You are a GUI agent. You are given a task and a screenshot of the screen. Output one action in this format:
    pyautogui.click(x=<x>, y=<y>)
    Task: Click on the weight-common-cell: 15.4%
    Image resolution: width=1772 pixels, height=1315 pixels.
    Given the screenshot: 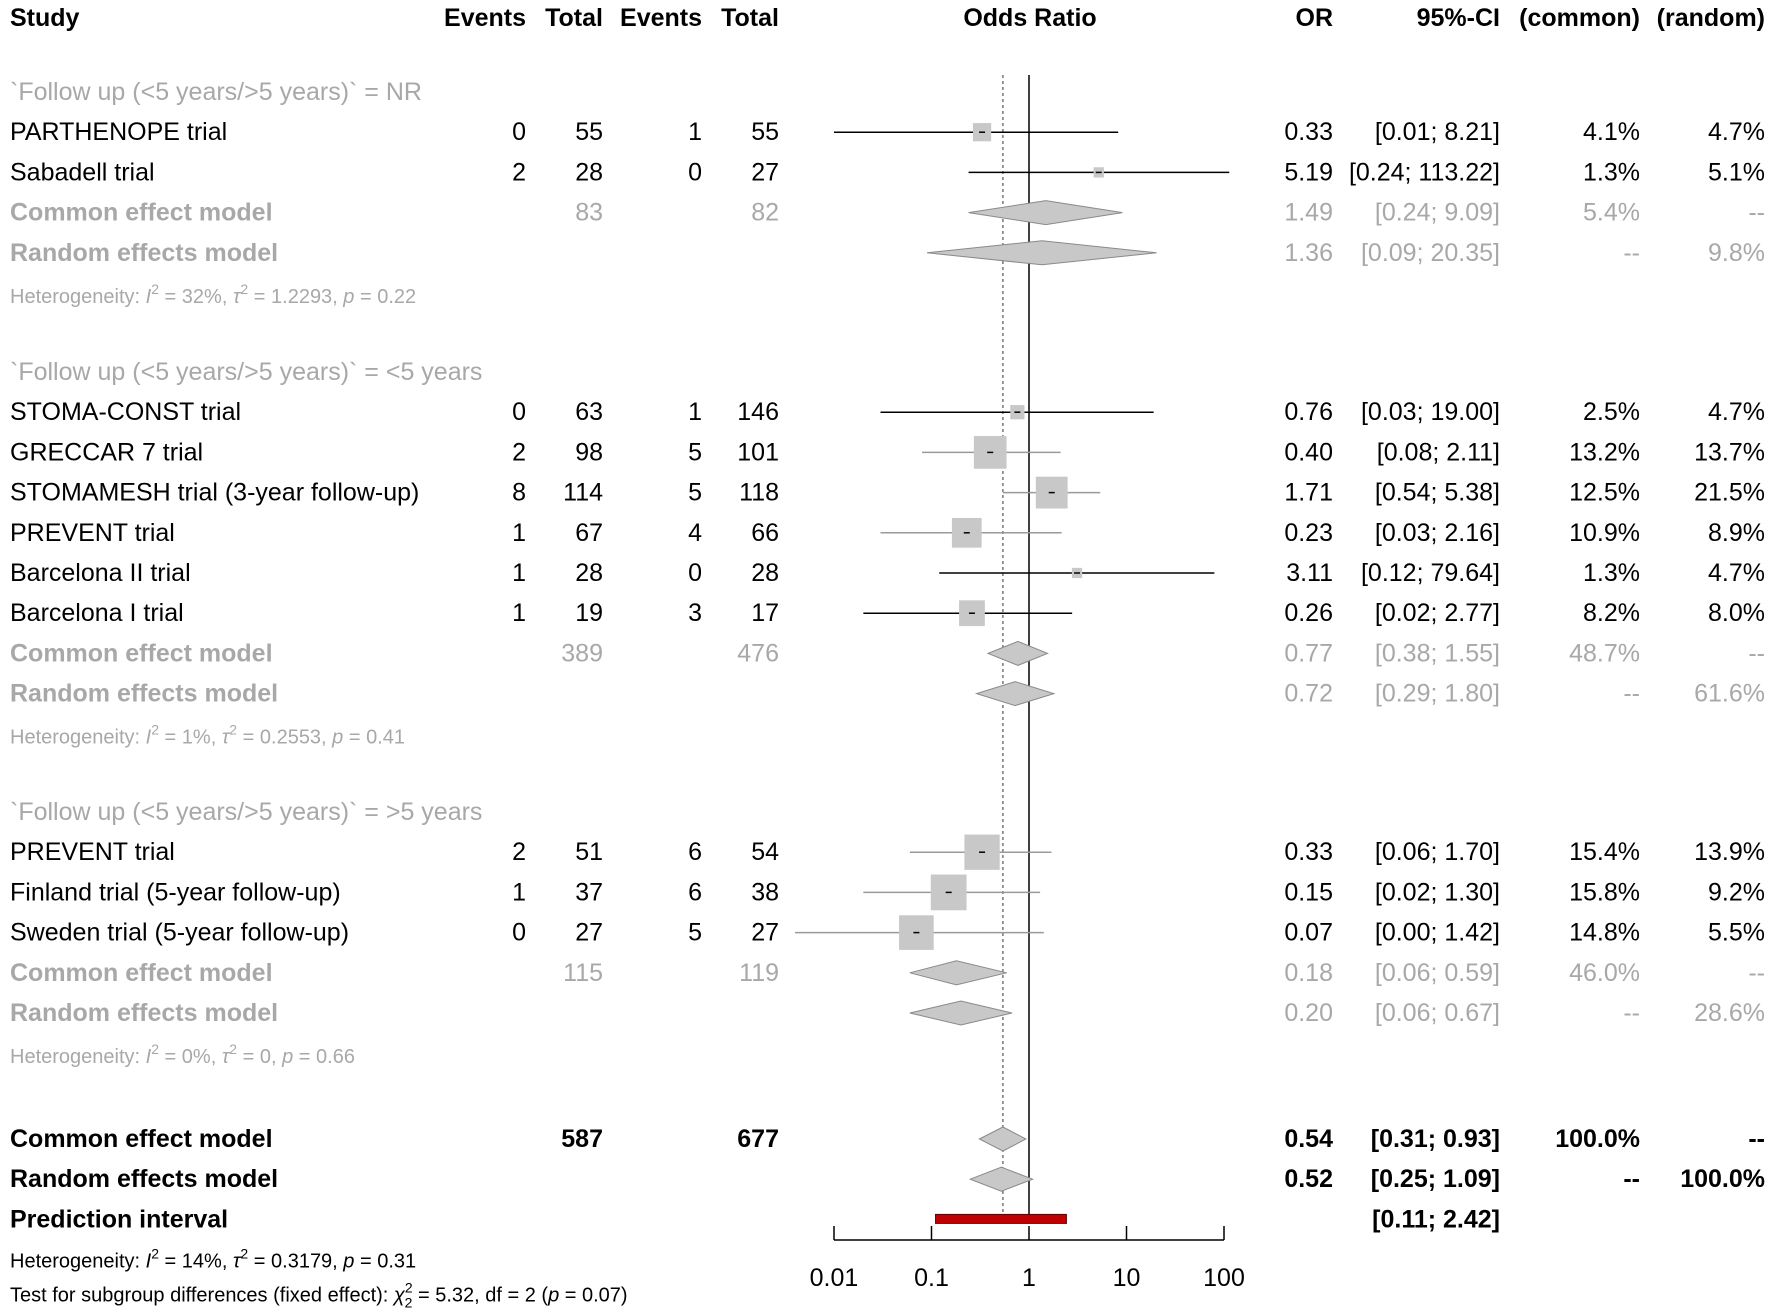 What is the action you would take?
    pyautogui.click(x=1604, y=852)
    